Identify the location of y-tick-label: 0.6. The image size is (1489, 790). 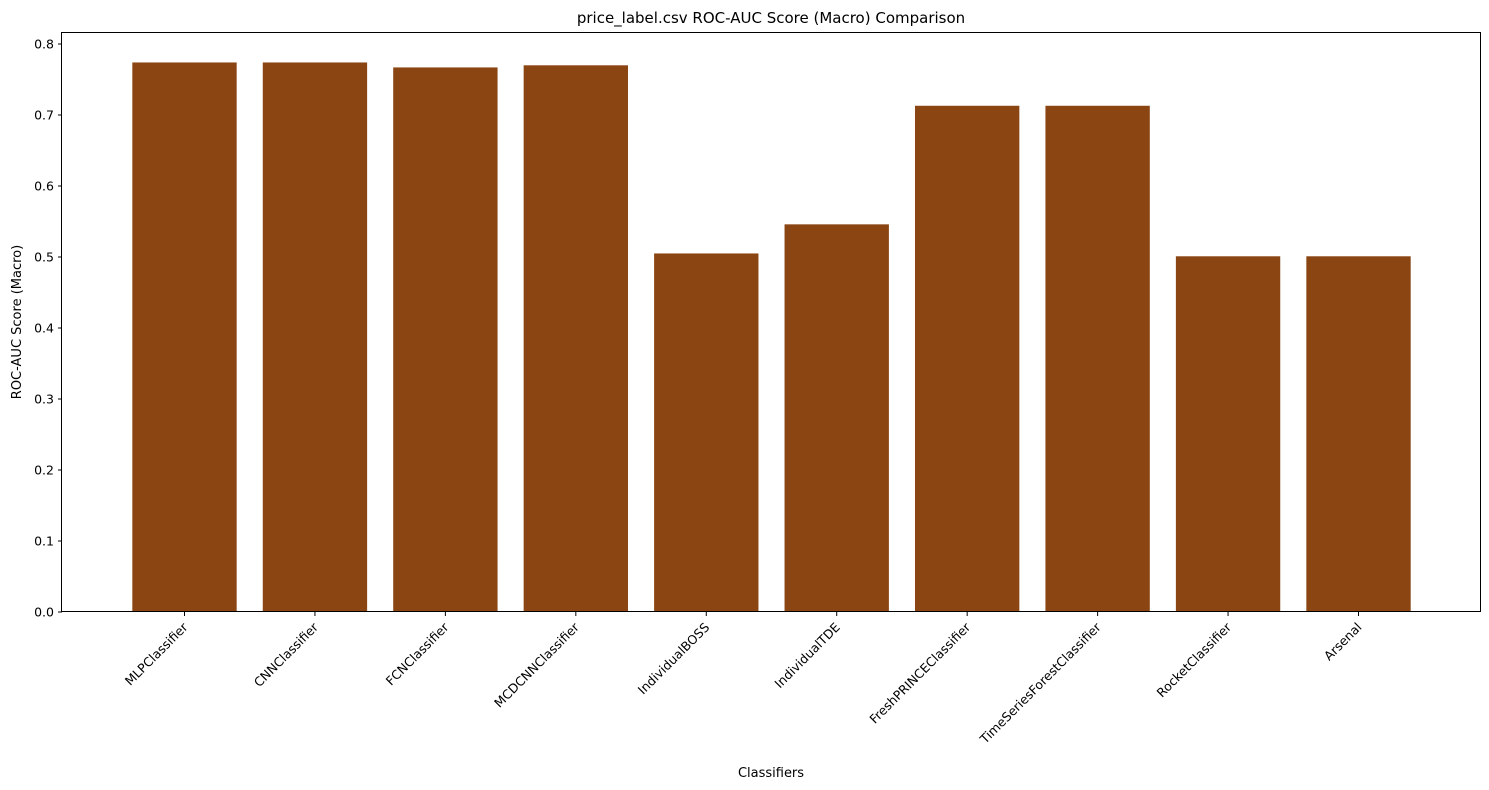
(44, 186).